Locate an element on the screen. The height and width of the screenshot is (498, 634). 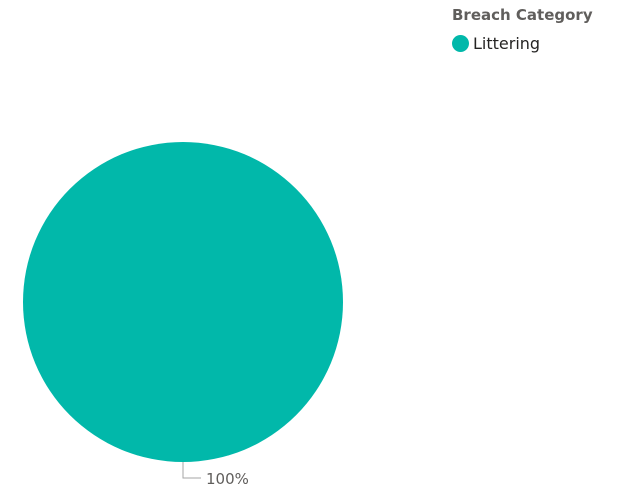
legend-title: Breach Category is located at coordinates (522, 15).